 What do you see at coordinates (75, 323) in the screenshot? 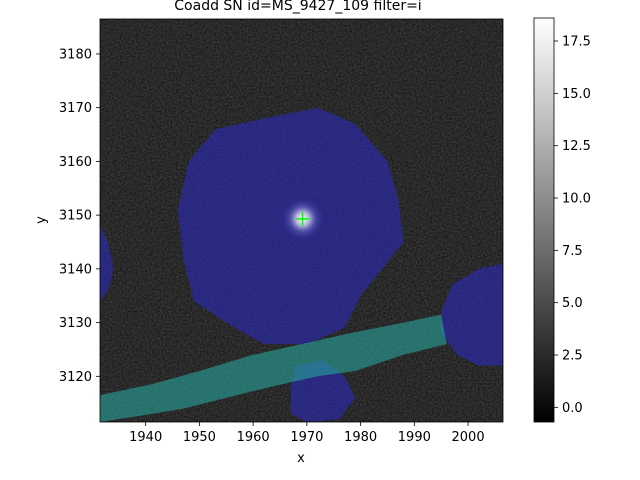
I see `y-tick-label: 3130` at bounding box center [75, 323].